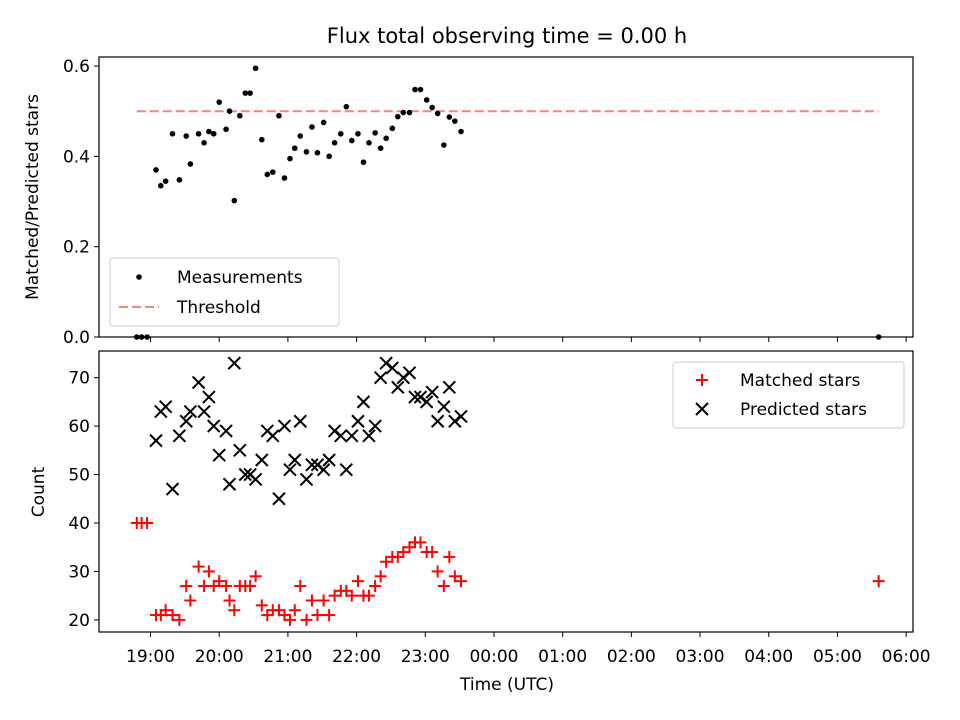  I want to click on matched-legend-marker, so click(702, 380).